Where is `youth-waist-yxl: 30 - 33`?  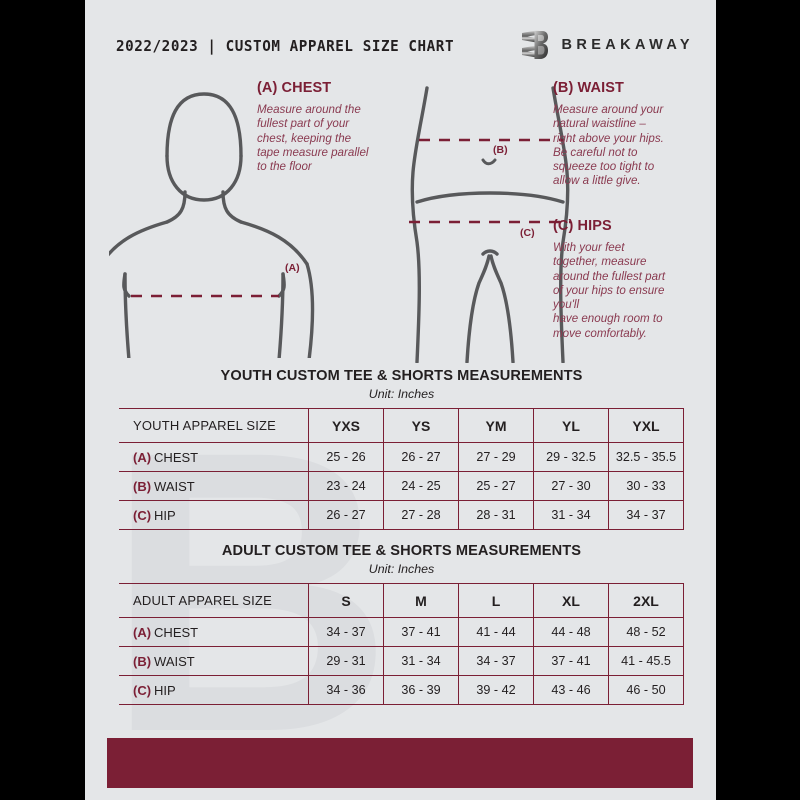 youth-waist-yxl: 30 - 33 is located at coordinates (646, 486).